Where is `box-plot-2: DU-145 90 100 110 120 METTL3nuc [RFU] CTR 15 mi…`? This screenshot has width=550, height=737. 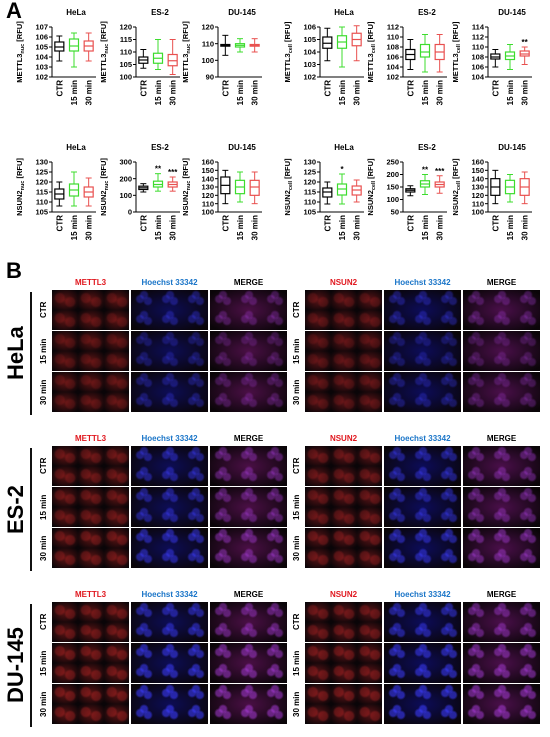 box-plot-2: DU-145 90 100 110 120 METTL3nuc [RFU] CTR 15 mi… is located at coordinates (221, 56).